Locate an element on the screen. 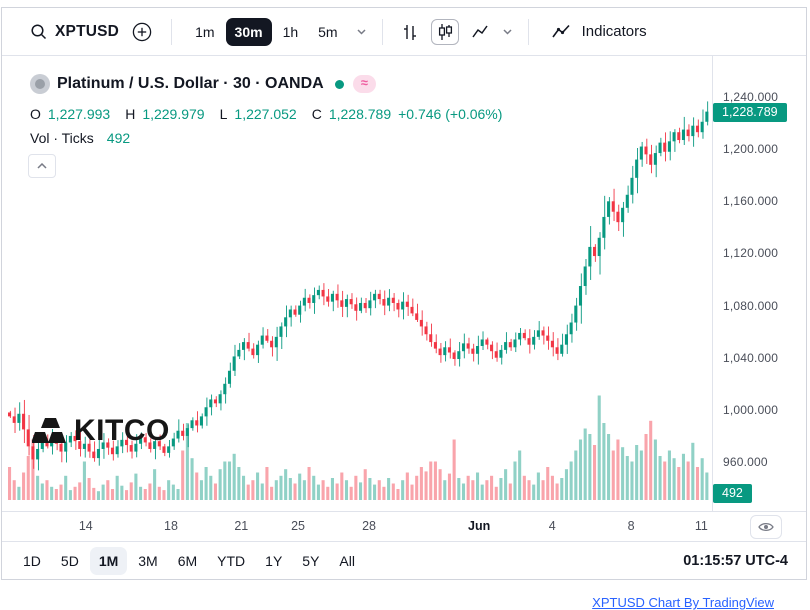 This screenshot has width=810, height=610. time-tick: 11 is located at coordinates (701, 526).